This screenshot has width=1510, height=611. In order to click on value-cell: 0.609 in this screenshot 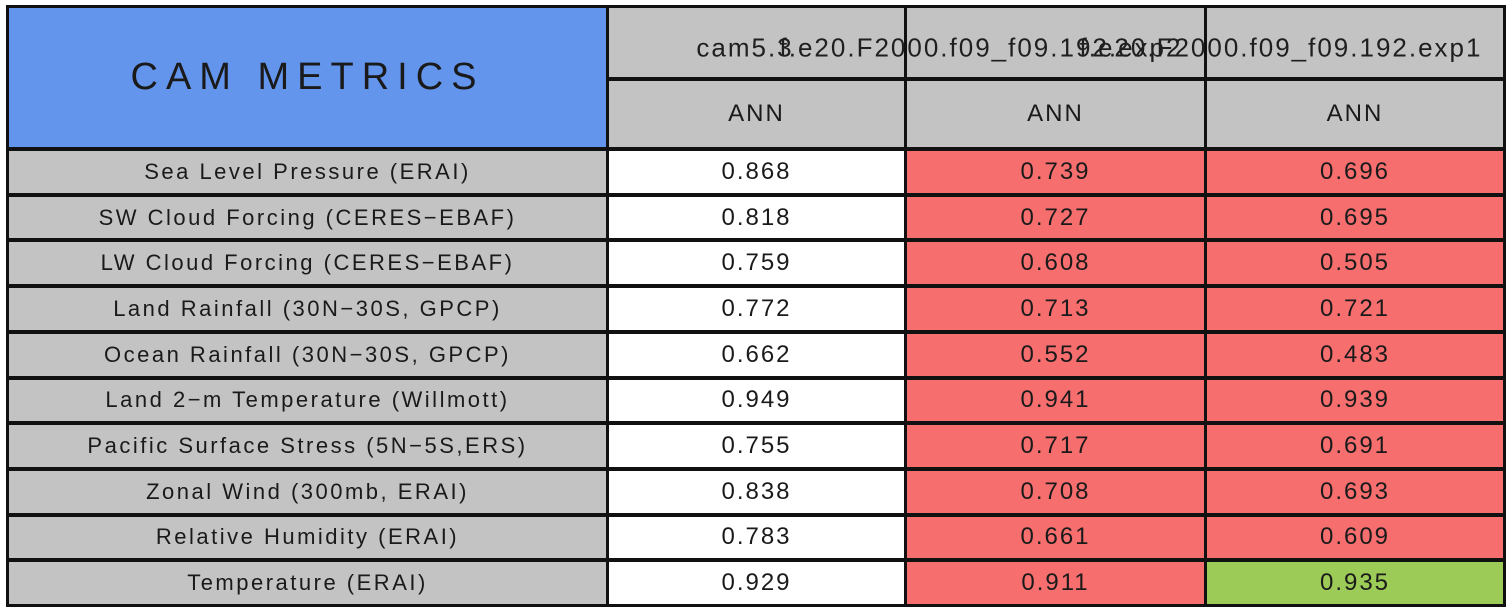, I will do `click(1355, 537)`.